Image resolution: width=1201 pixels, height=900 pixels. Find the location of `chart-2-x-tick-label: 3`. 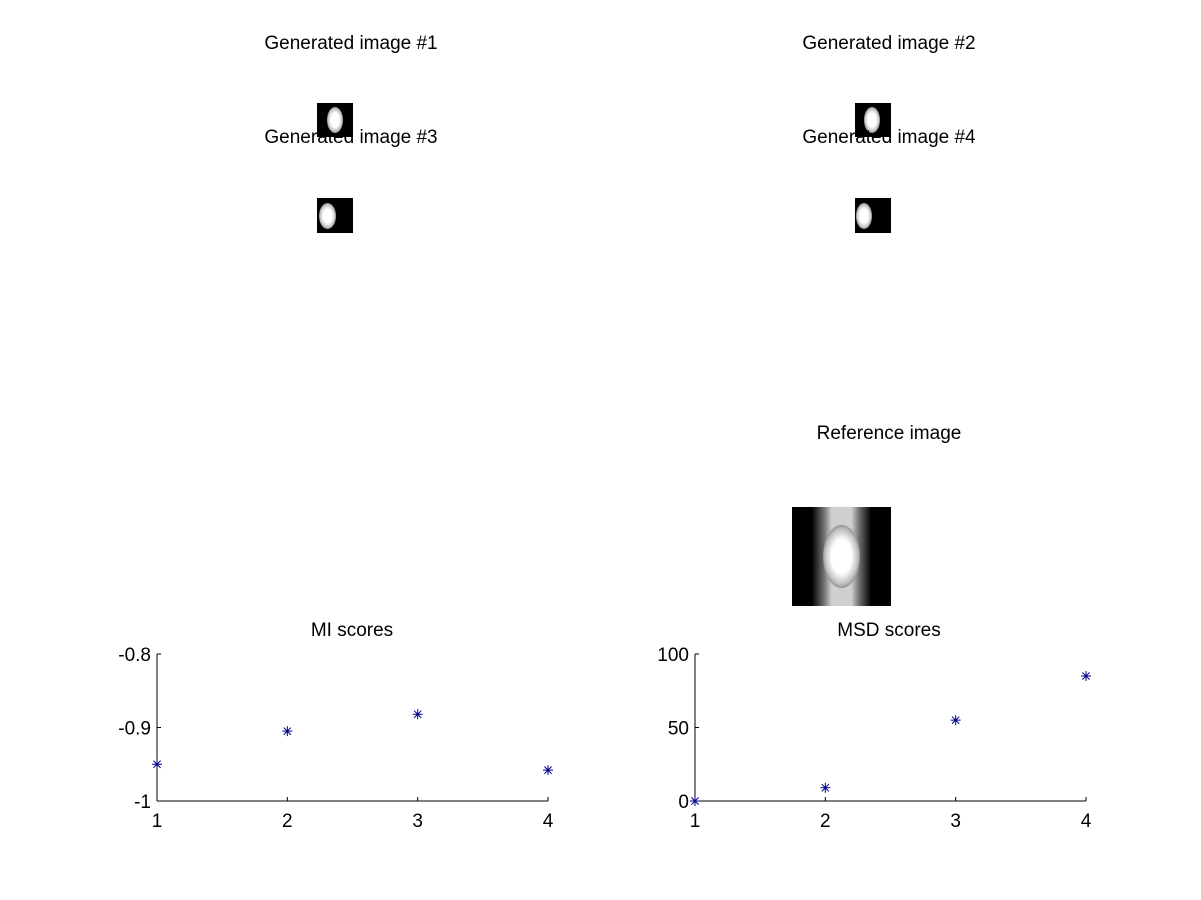

chart-2-x-tick-label: 3 is located at coordinates (955, 821).